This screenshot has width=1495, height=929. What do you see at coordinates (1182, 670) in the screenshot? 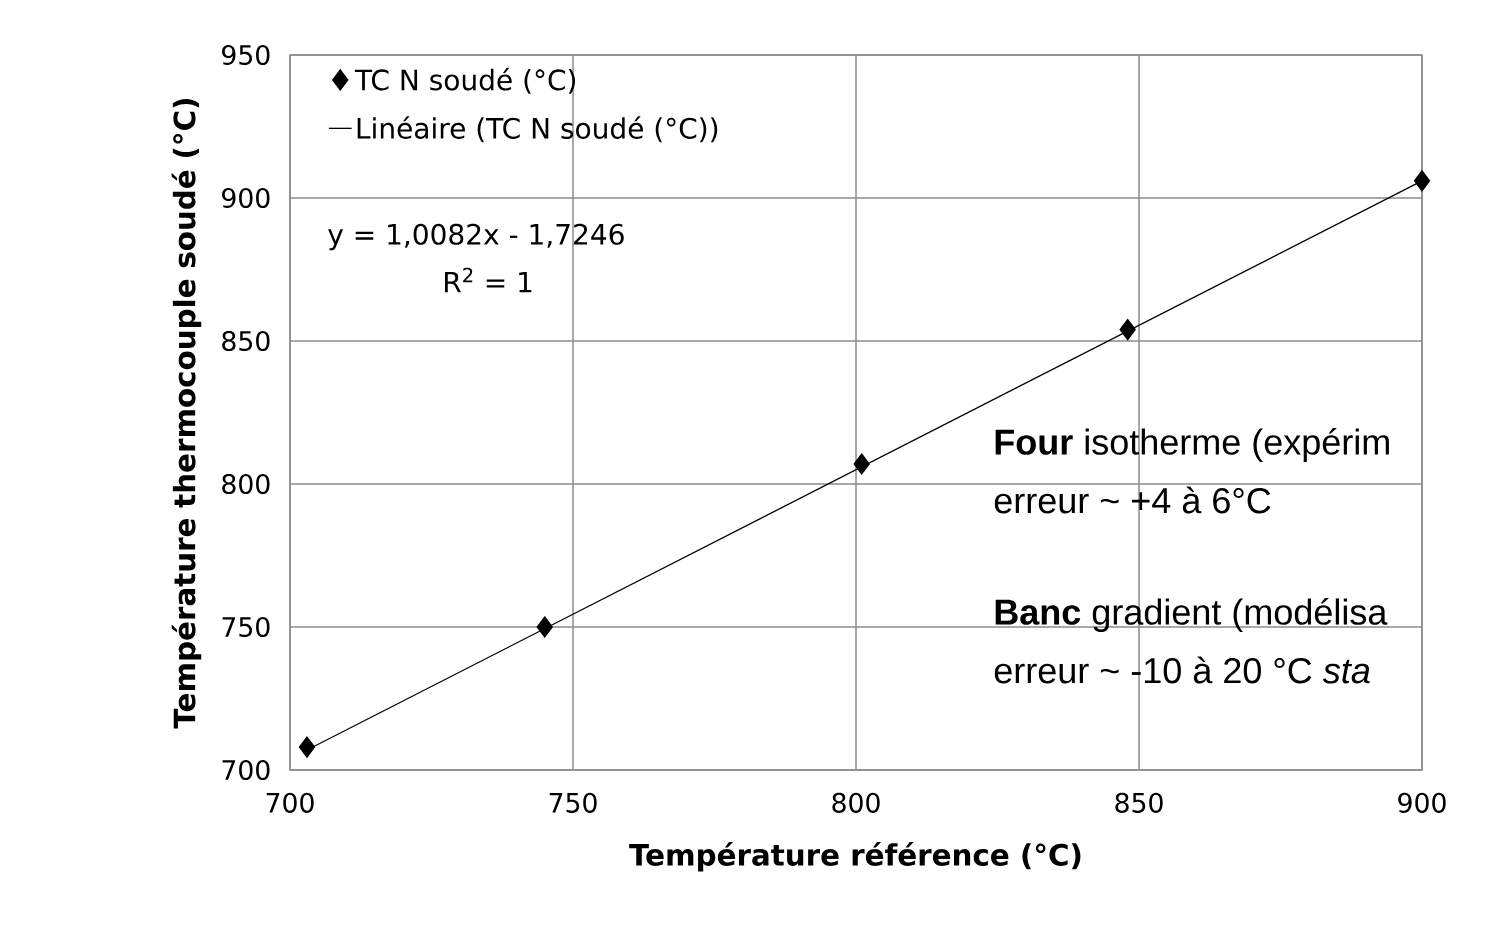
I see `annotation: erreur ~ -10 à 20 °C sta` at bounding box center [1182, 670].